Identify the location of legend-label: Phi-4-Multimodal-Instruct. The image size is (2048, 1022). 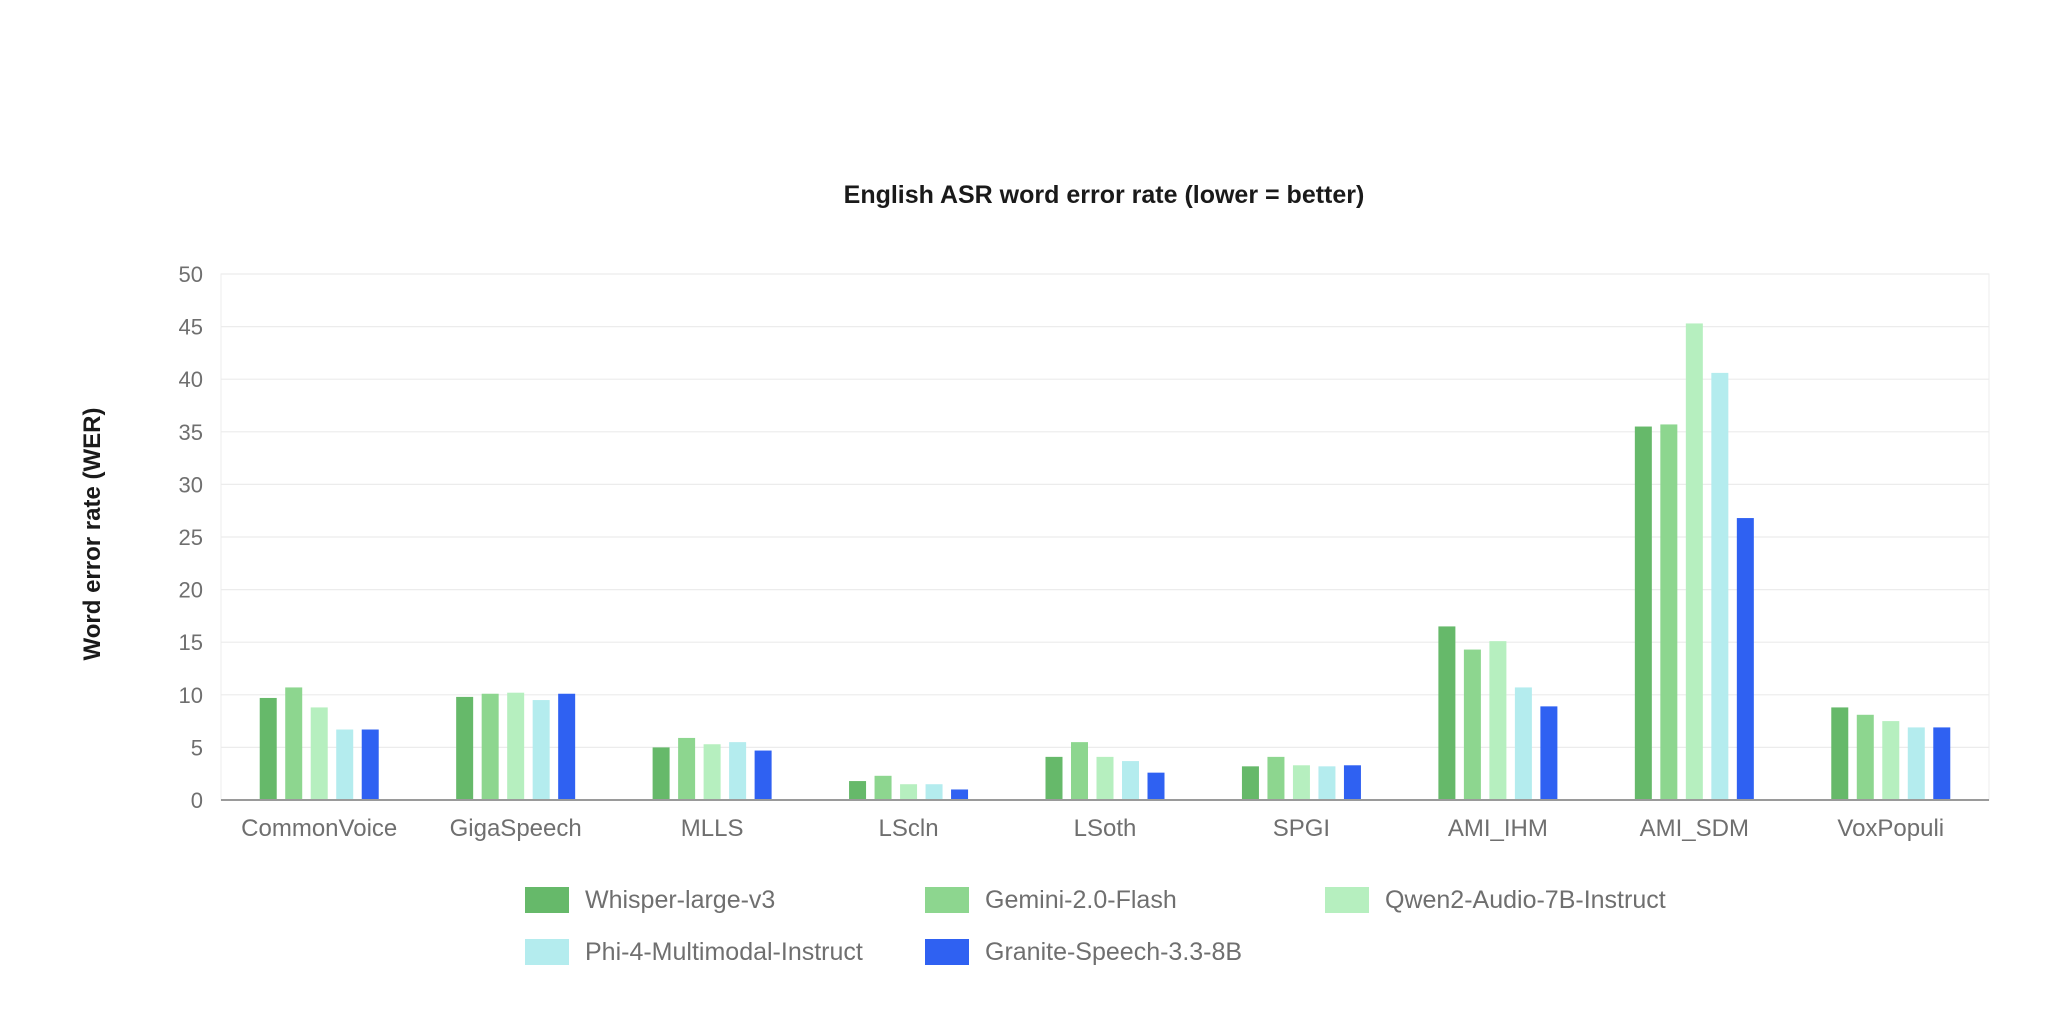
(724, 951).